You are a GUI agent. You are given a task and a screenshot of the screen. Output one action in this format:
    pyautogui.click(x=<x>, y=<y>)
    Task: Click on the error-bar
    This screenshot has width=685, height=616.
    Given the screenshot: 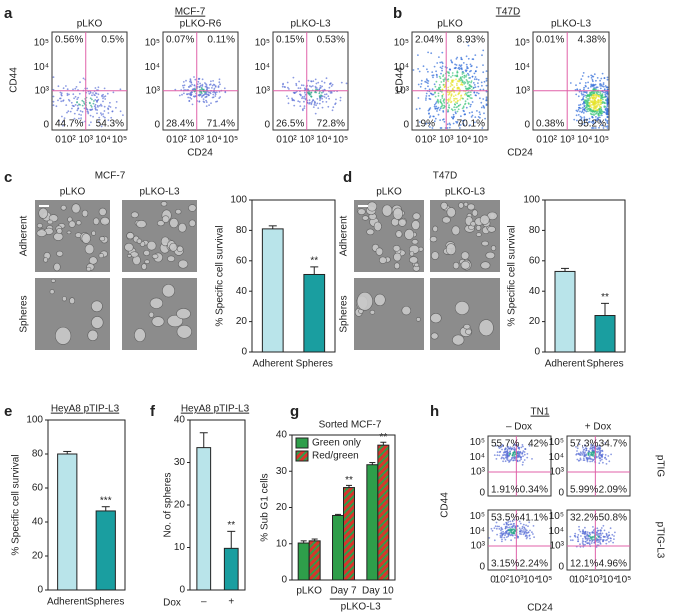 What is the action you would take?
    pyautogui.click(x=565, y=269)
    